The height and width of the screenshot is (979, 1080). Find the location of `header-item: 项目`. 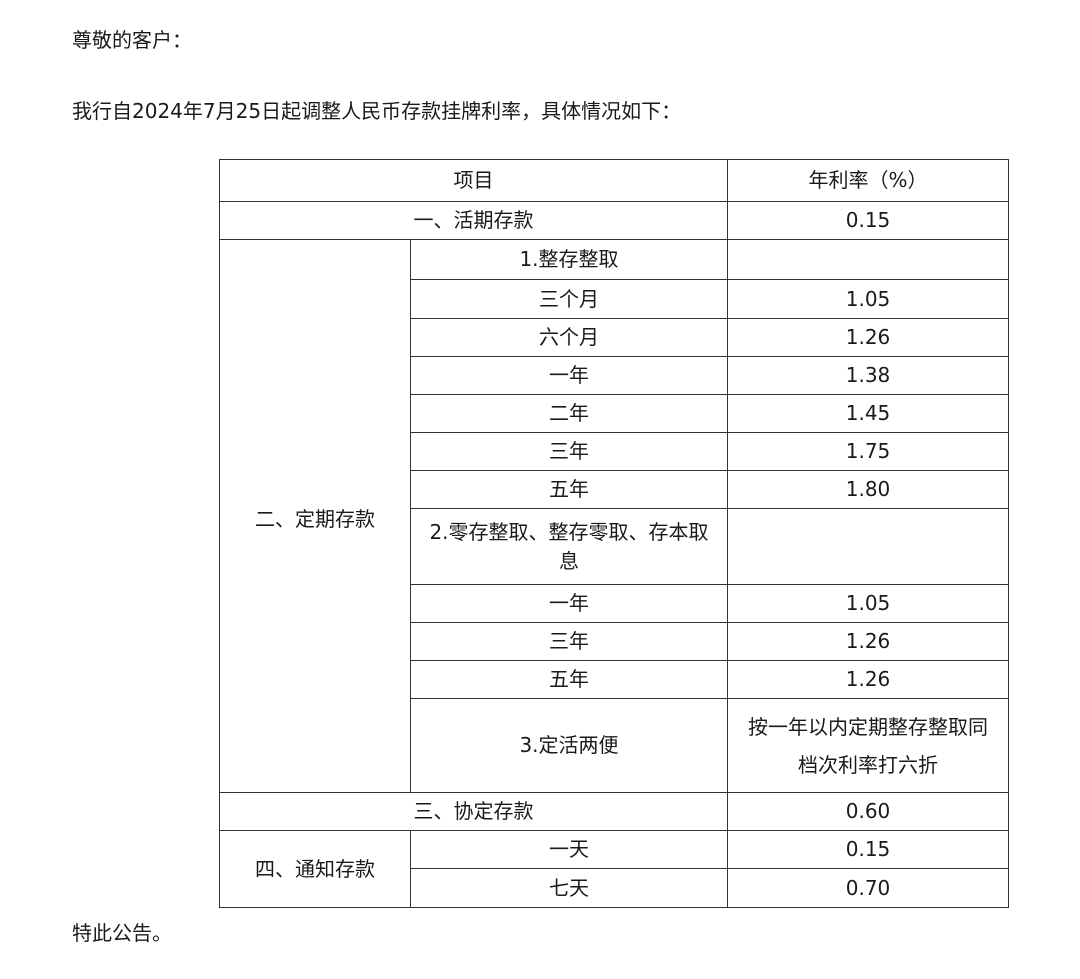

header-item: 项目 is located at coordinates (473, 180).